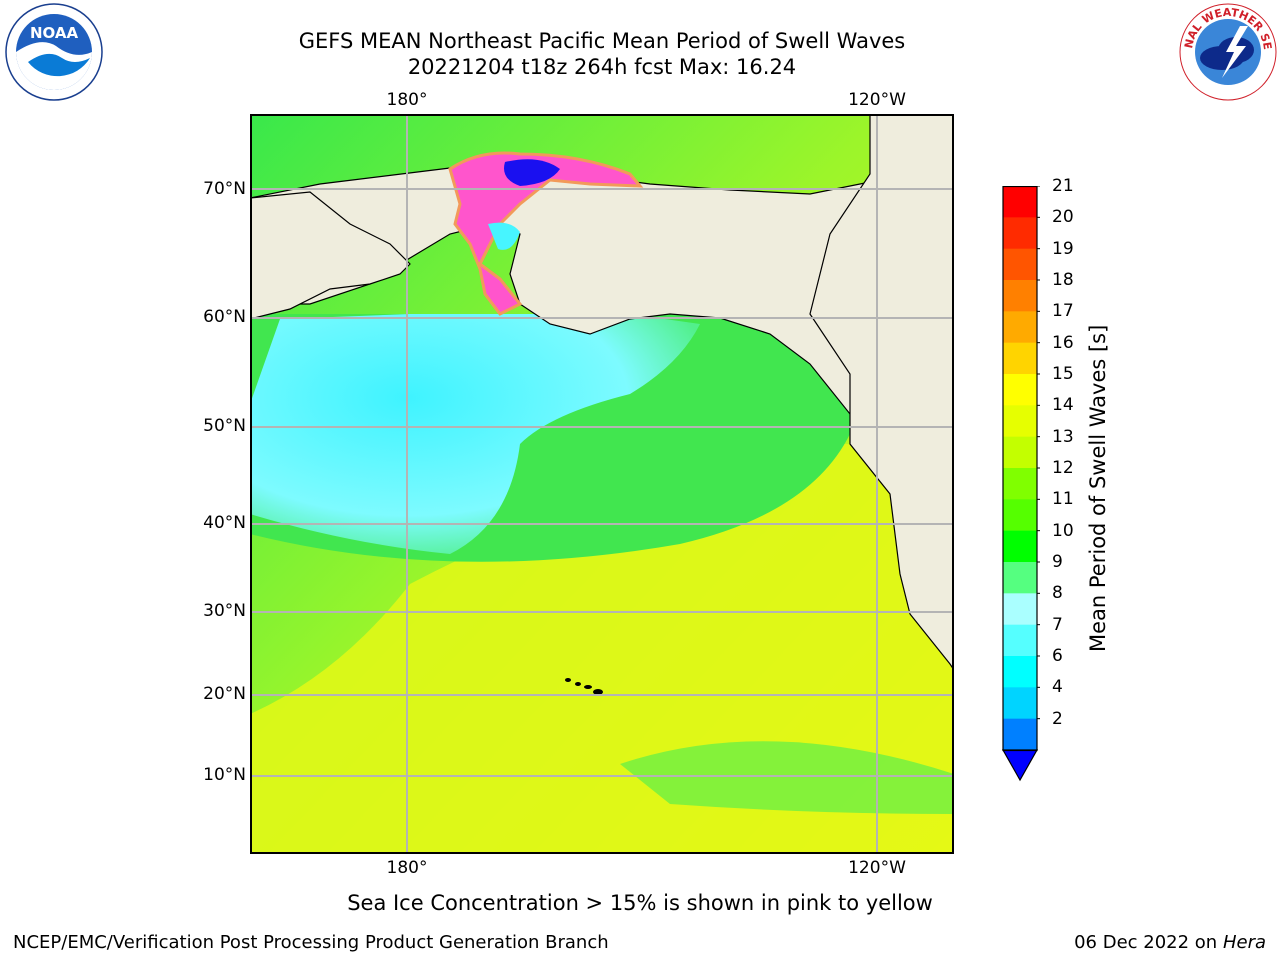 The height and width of the screenshot is (960, 1280). I want to click on footer-machine: Hera, so click(1244, 942).